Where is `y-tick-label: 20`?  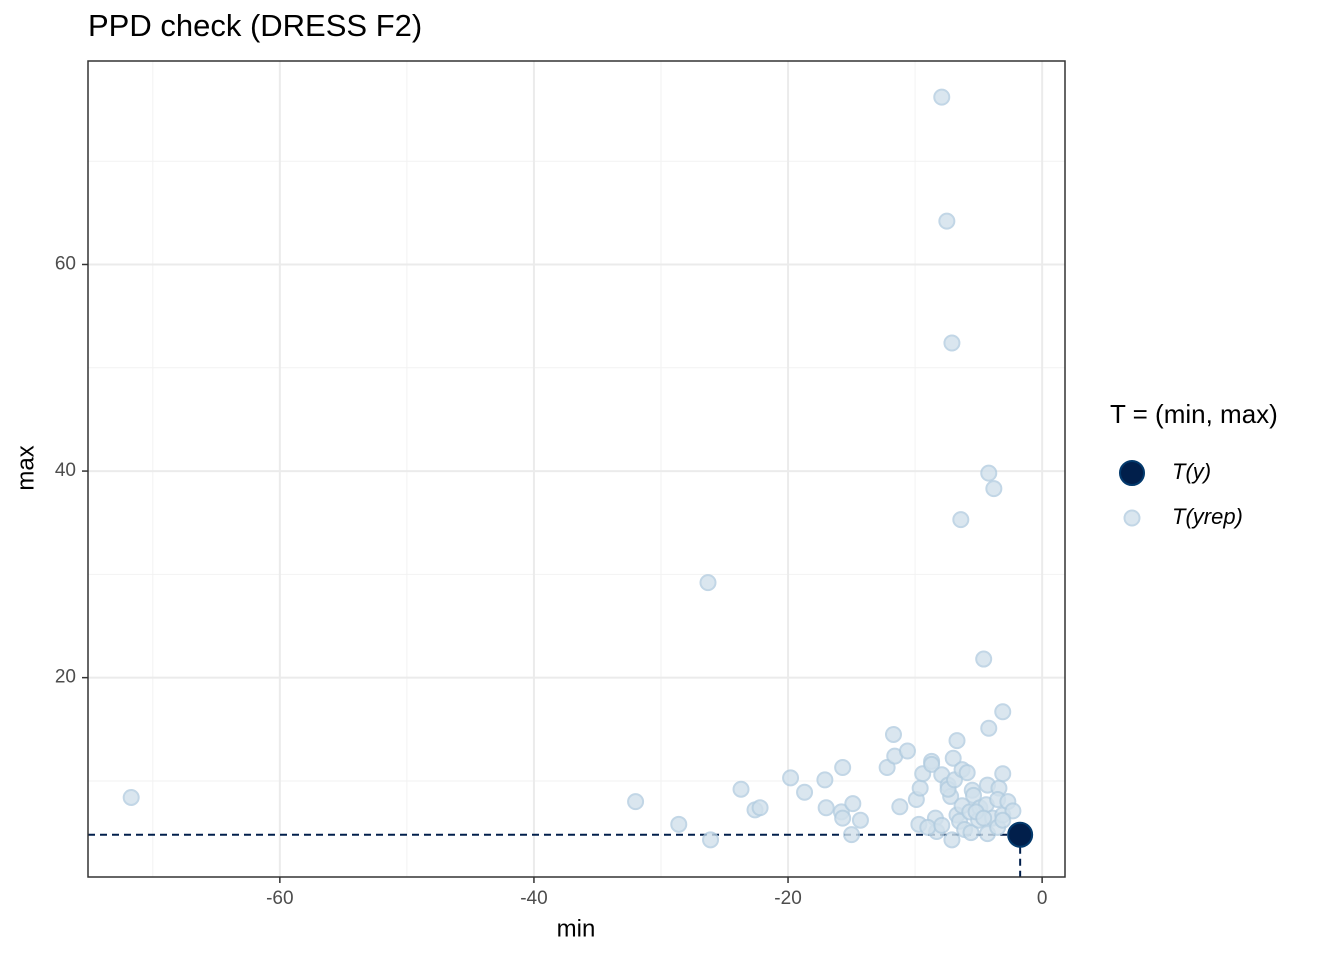
y-tick-label: 20 is located at coordinates (65, 677).